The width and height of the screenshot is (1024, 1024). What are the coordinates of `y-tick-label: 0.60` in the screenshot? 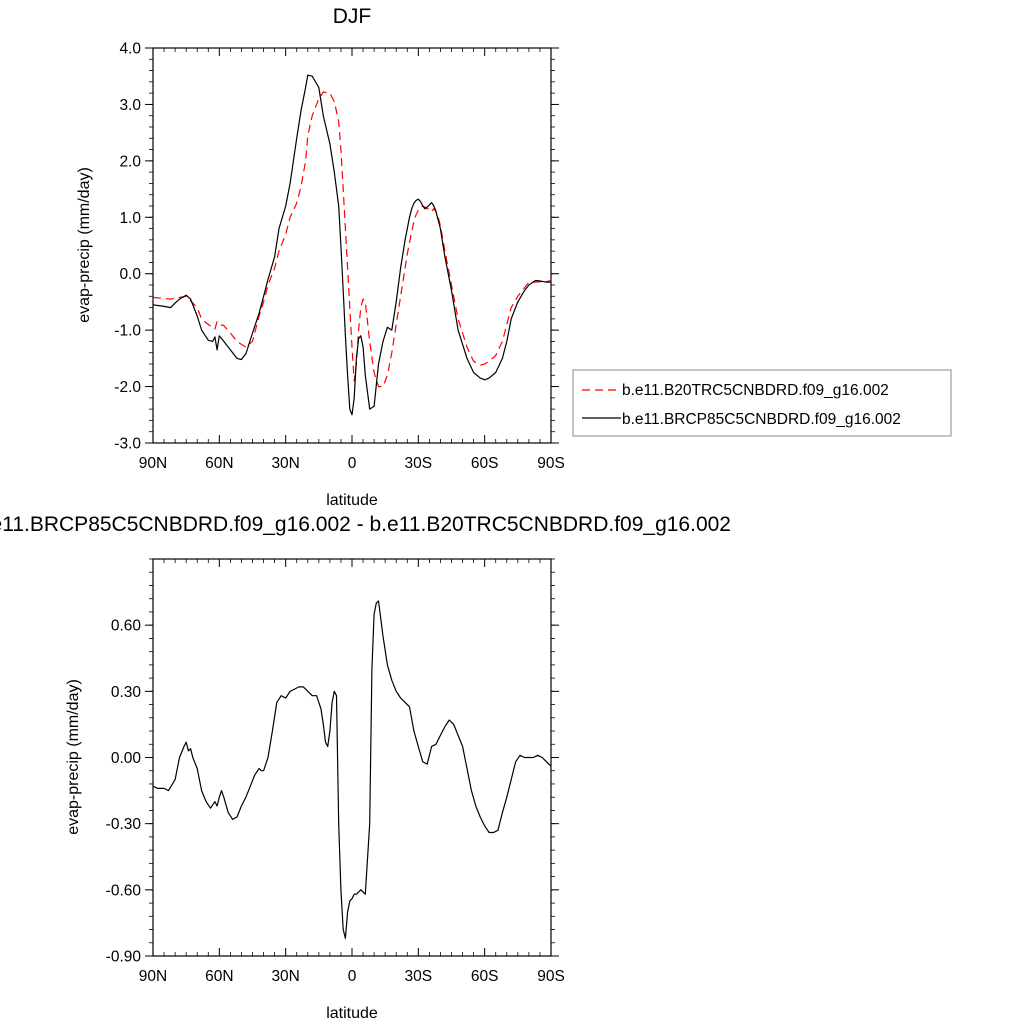 It's located at (126, 626).